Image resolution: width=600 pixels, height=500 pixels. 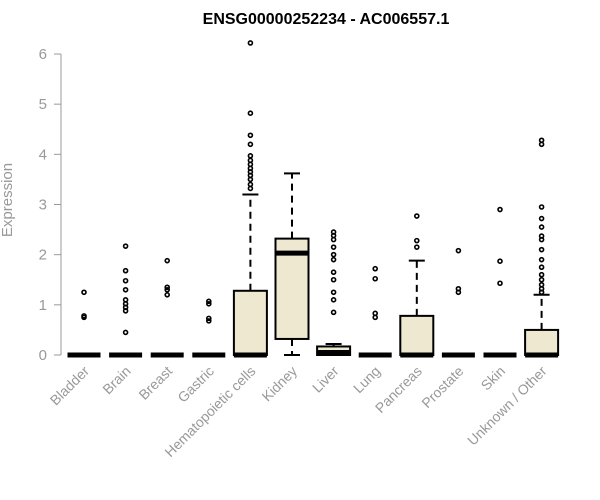 What do you see at coordinates (493, 378) in the screenshot?
I see `x-tick-label: Skin` at bounding box center [493, 378].